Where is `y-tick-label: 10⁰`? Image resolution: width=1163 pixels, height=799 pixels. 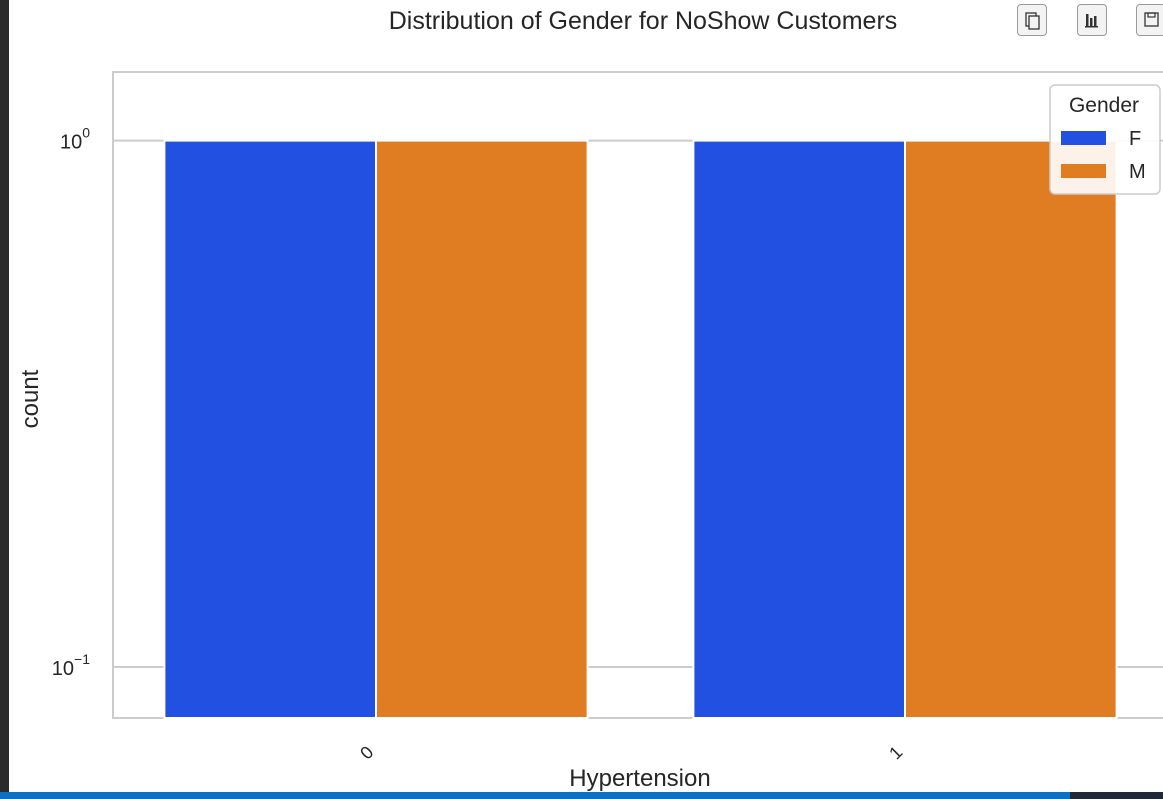 y-tick-label: 10⁰ is located at coordinates (75, 139).